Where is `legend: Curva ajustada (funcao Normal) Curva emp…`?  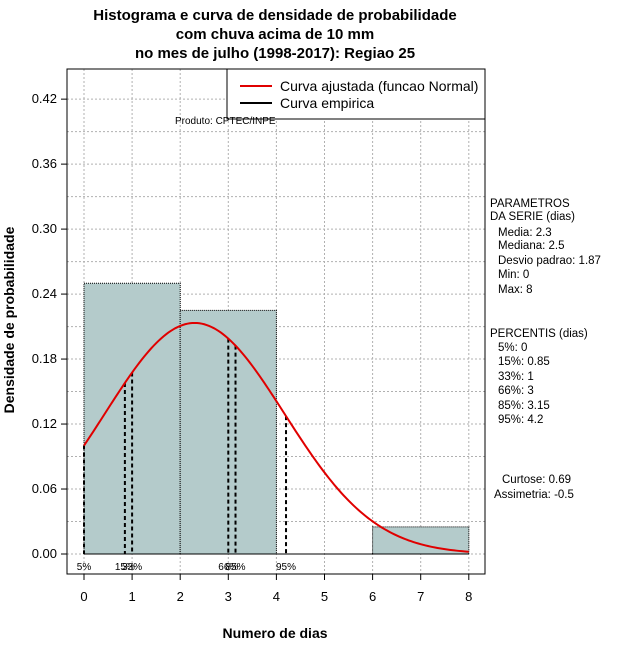
legend: Curva ajustada (funcao Normal) Curva emp… is located at coordinates (356, 94).